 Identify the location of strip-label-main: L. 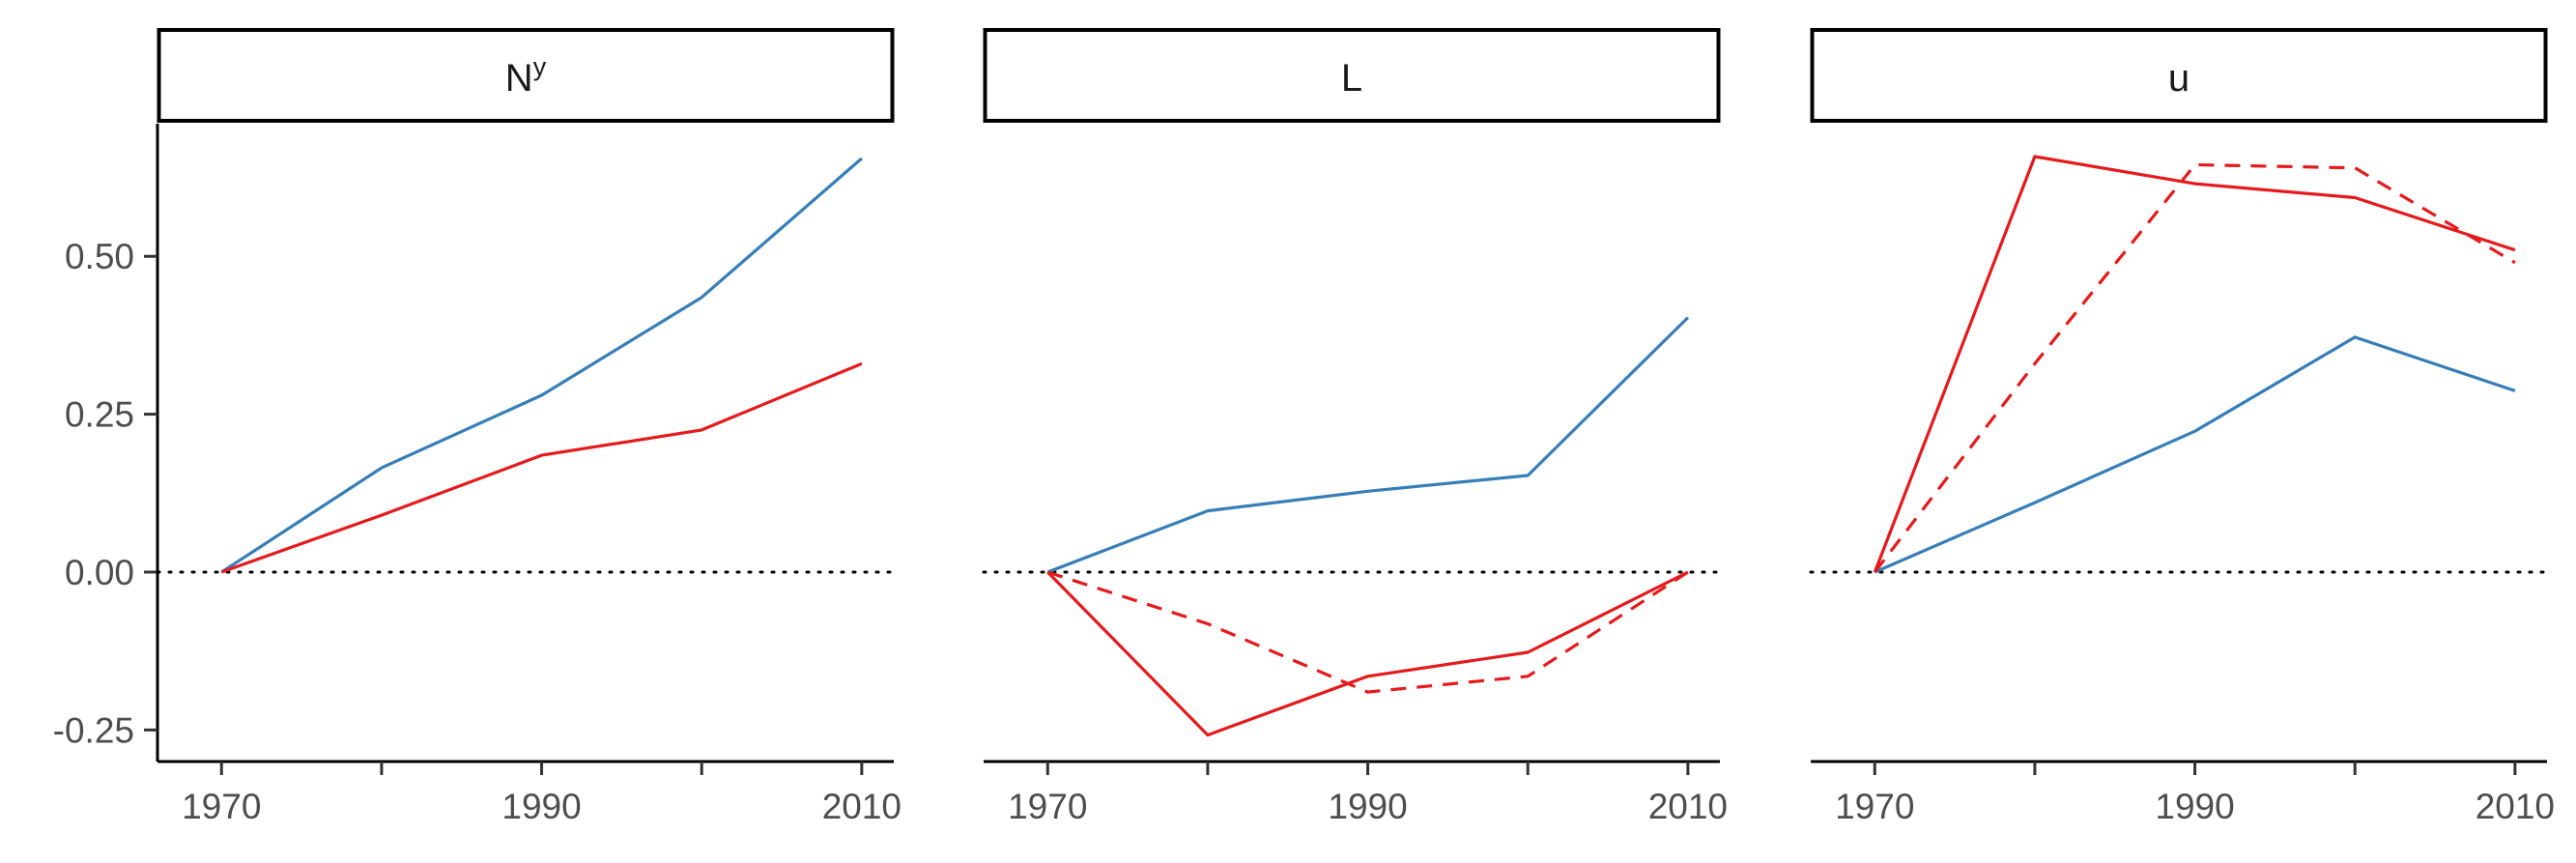
(1352, 78).